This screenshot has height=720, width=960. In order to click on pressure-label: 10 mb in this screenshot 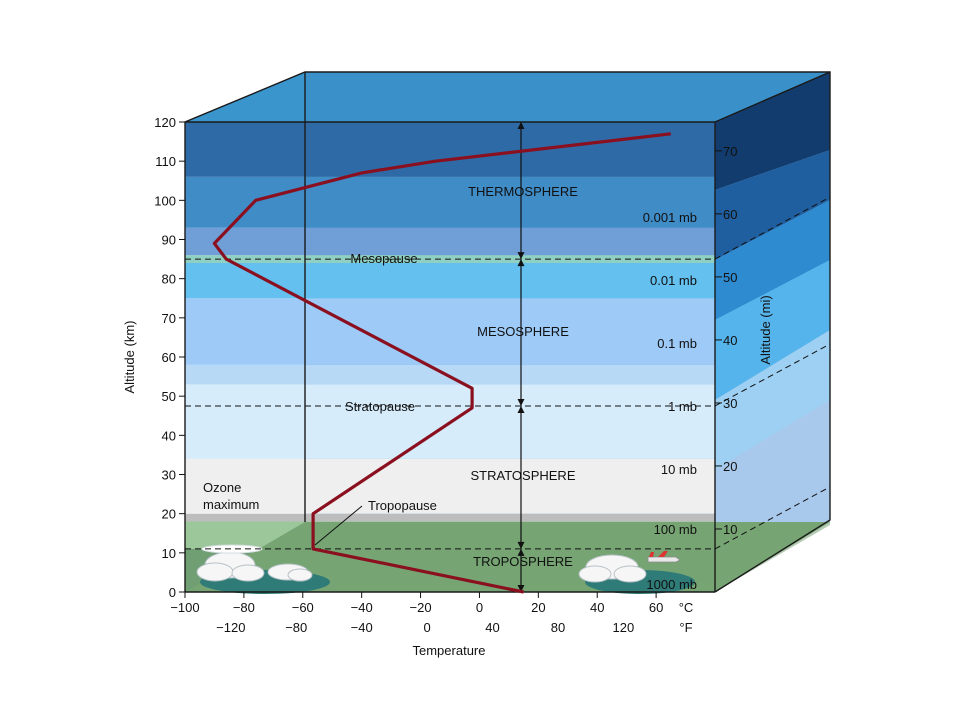, I will do `click(679, 469)`.